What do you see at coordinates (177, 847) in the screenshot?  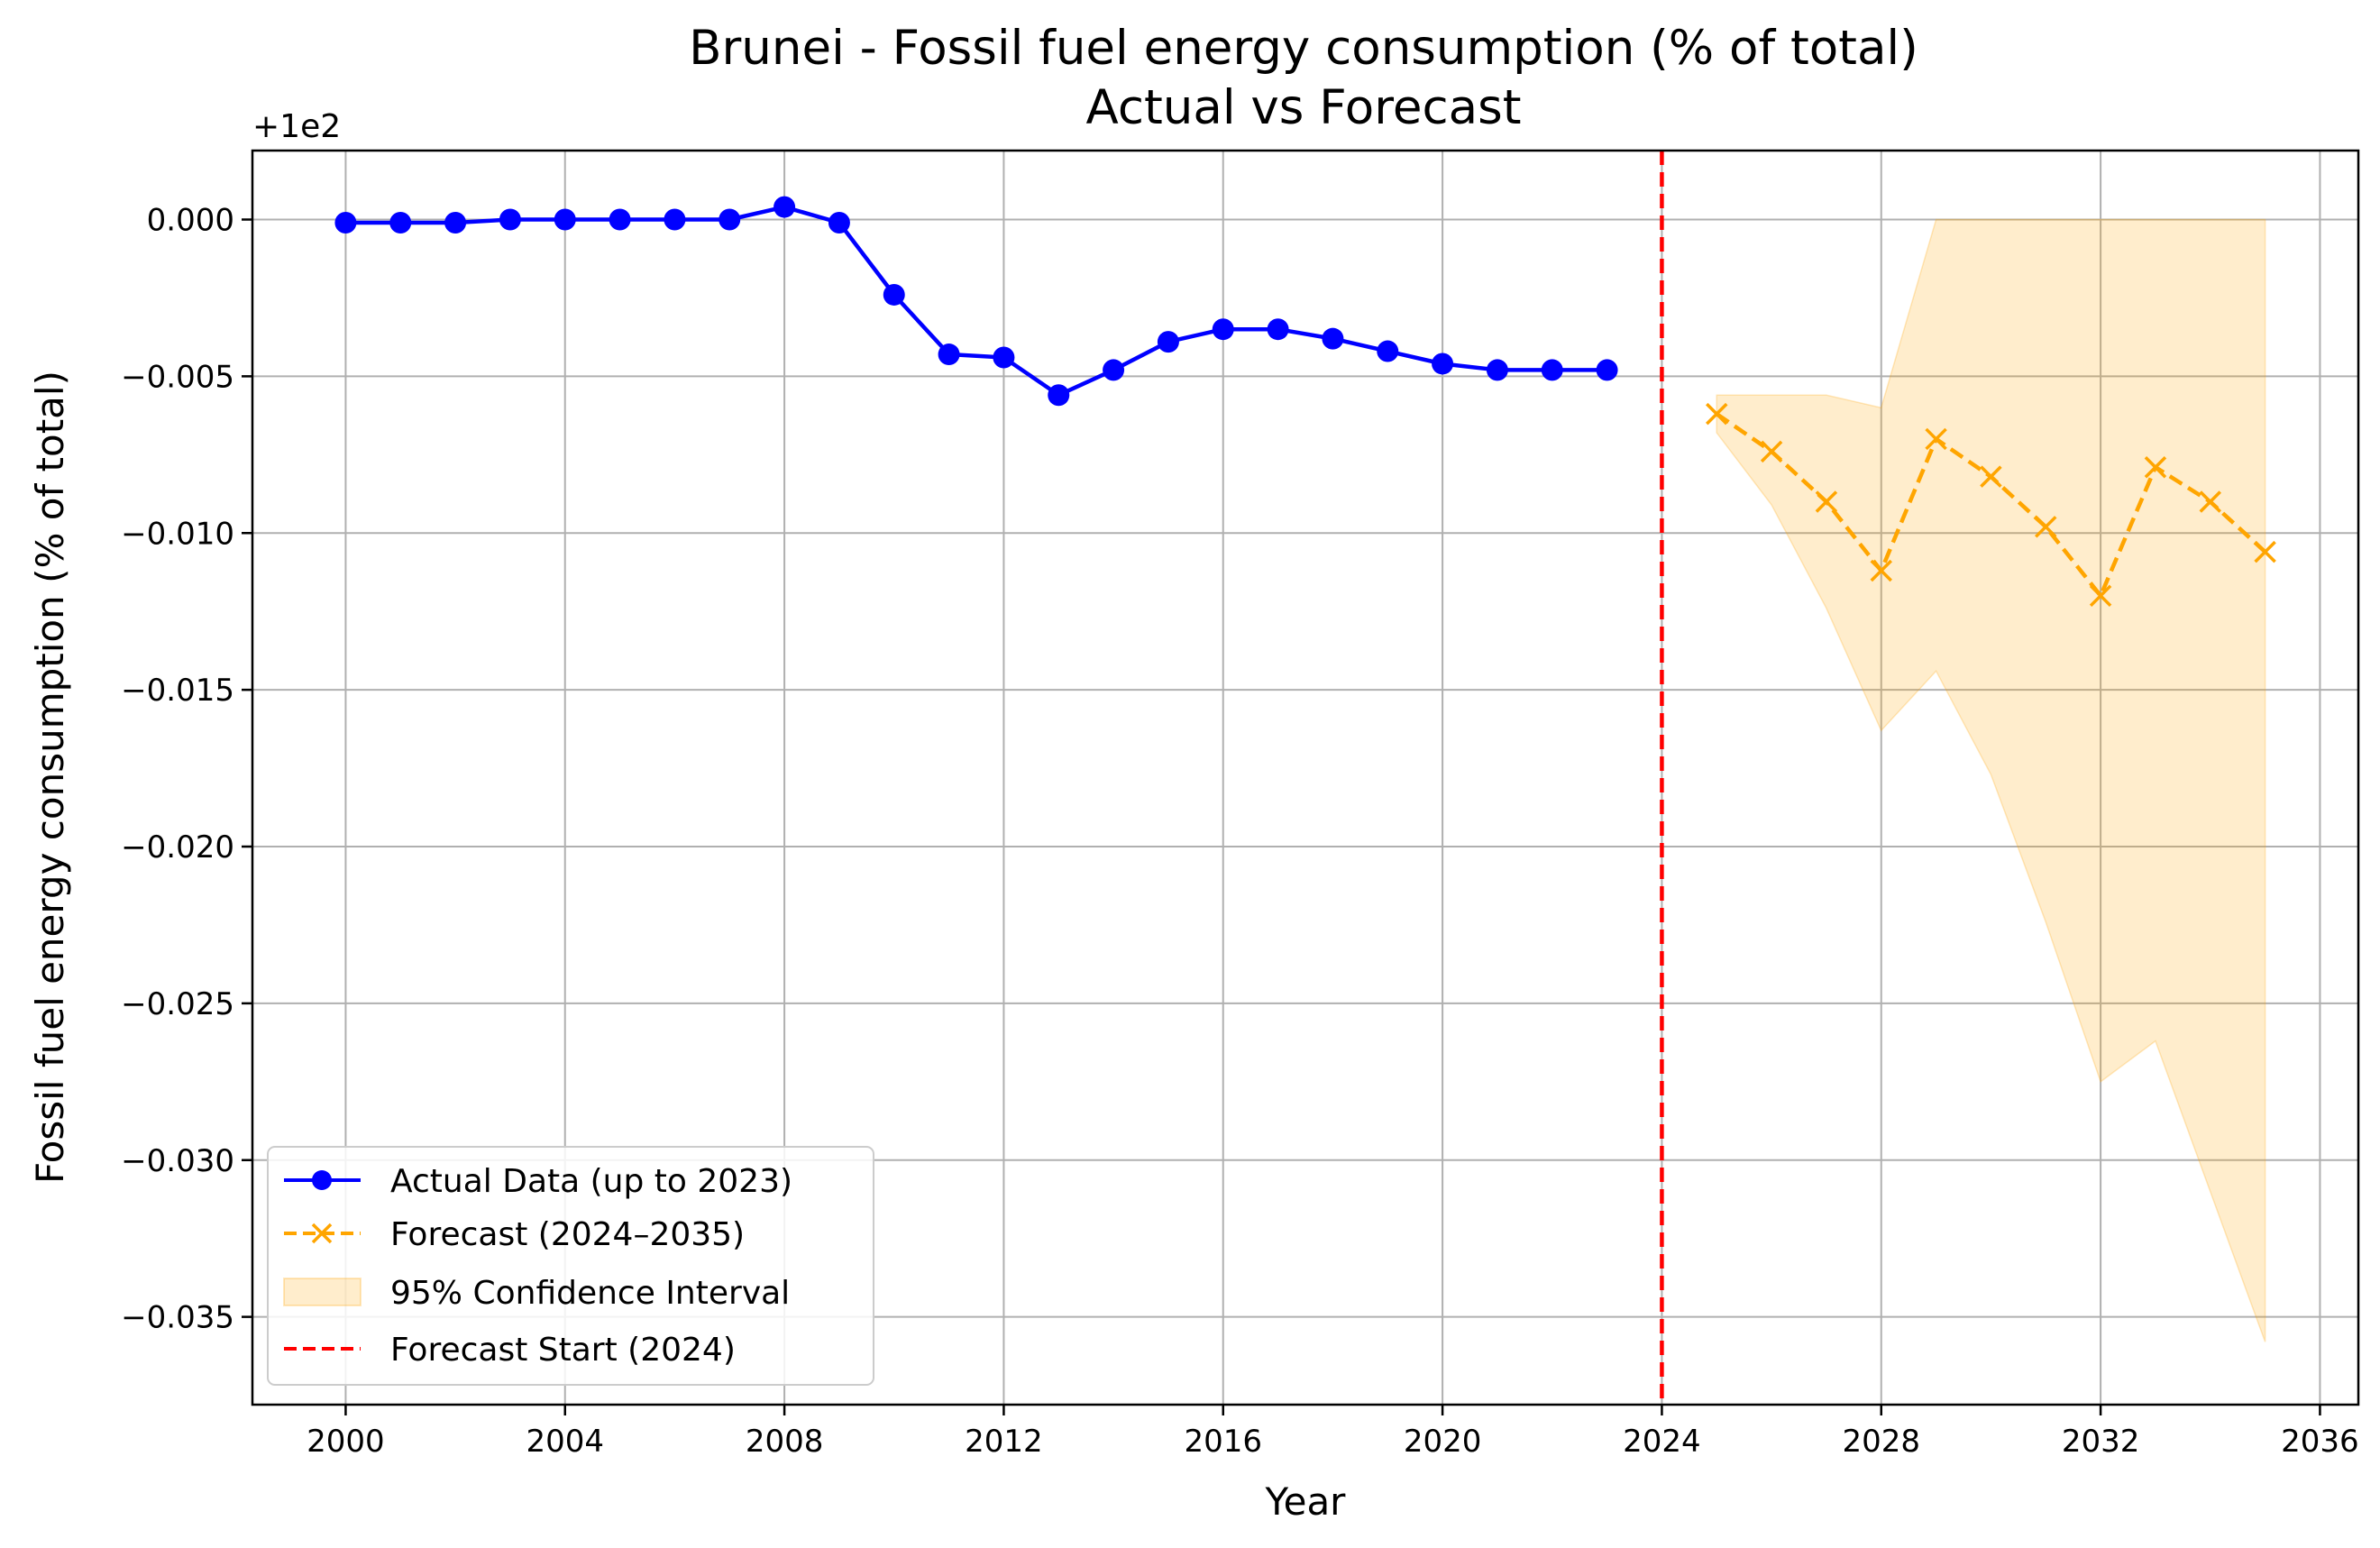 I see `y-tick-label: −0.020` at bounding box center [177, 847].